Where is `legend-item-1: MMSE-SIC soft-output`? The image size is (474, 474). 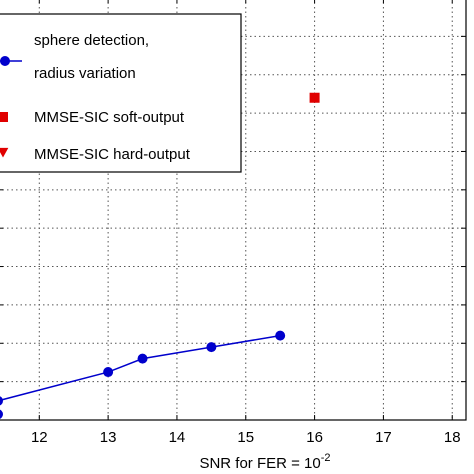
legend-item-1: MMSE-SIC soft-output is located at coordinates (92, 117).